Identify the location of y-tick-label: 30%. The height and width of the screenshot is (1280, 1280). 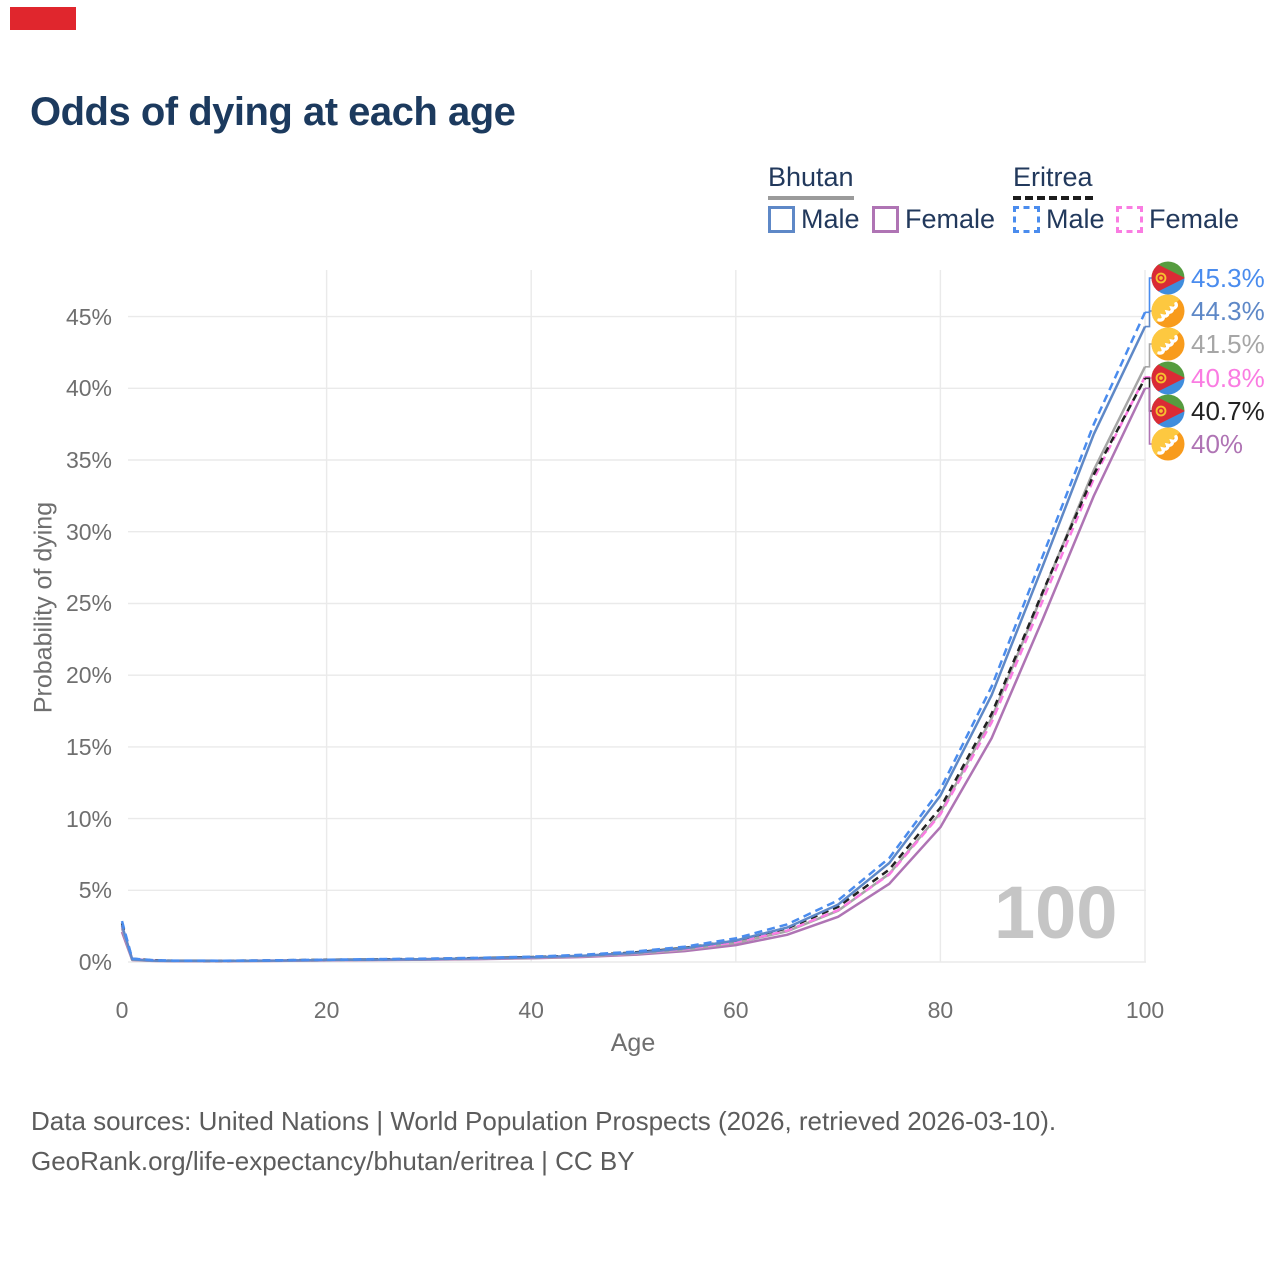
(88, 531).